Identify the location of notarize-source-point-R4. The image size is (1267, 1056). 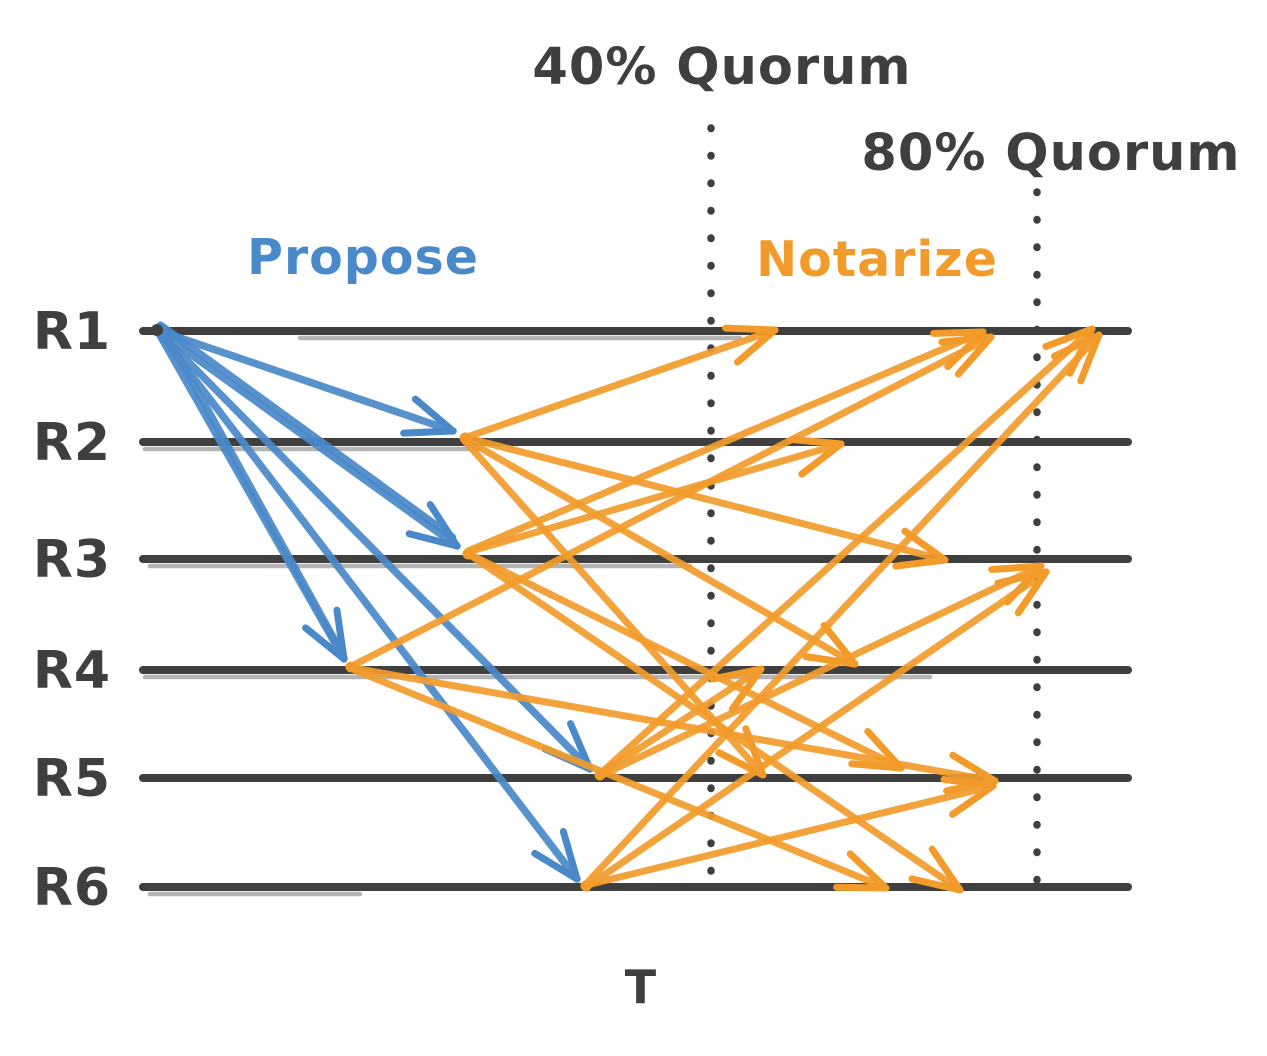
(351, 667).